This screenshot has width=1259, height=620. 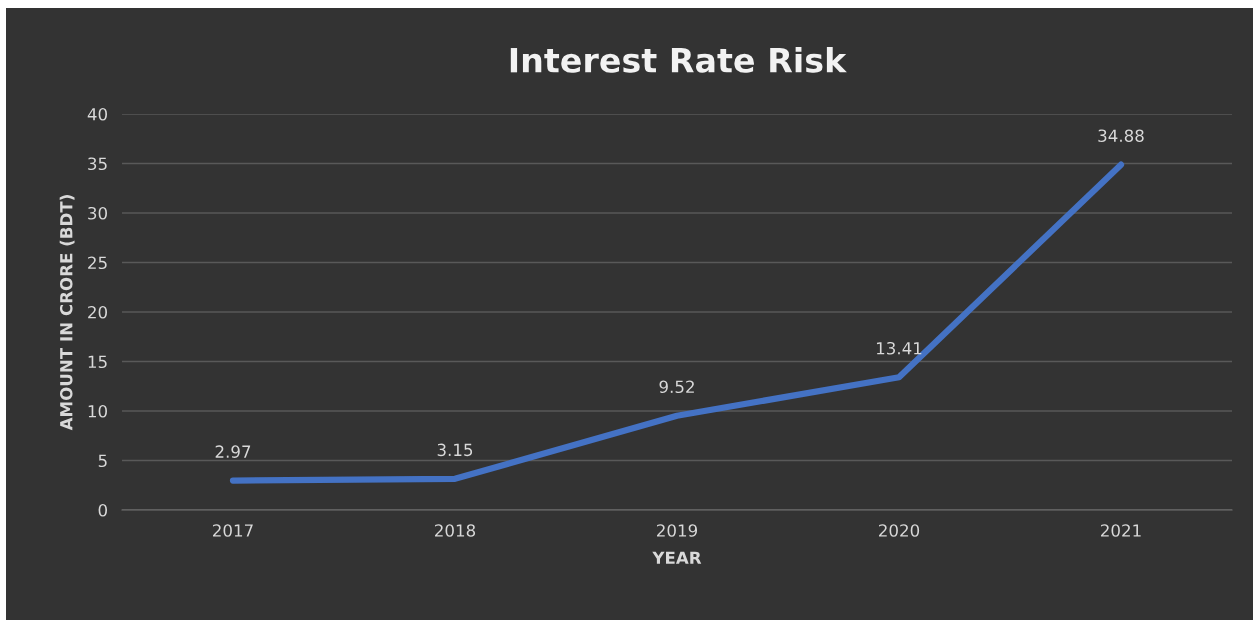 I want to click on y-tick-label: 5, so click(x=102, y=461).